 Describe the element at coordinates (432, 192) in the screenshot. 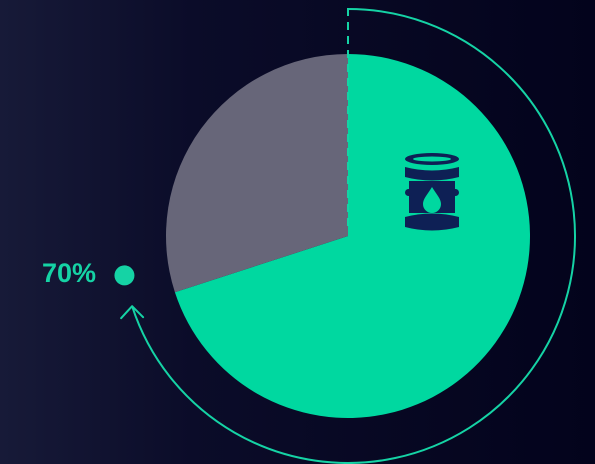

I see `oil-barrel-icon` at that location.